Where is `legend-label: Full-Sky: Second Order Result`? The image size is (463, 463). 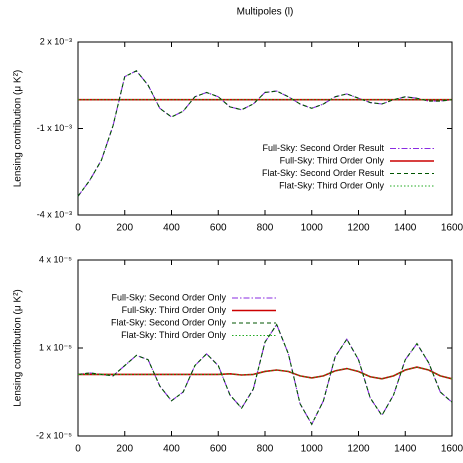
legend-label: Full-Sky: Second Order Result is located at coordinates (323, 148).